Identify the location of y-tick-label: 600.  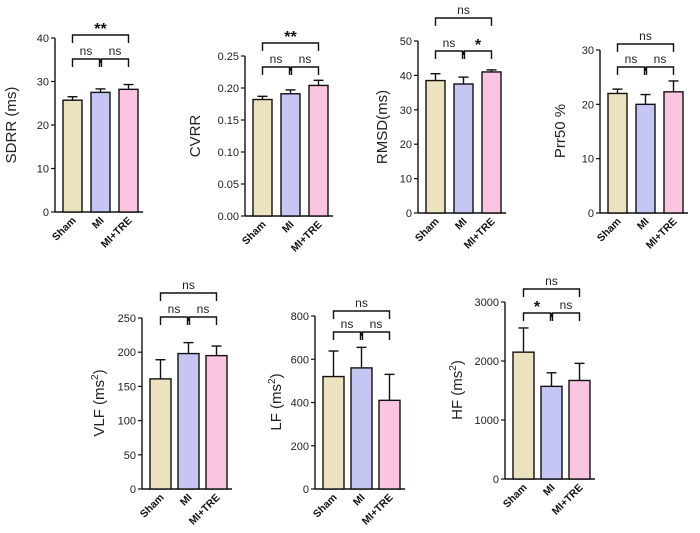
(300, 360).